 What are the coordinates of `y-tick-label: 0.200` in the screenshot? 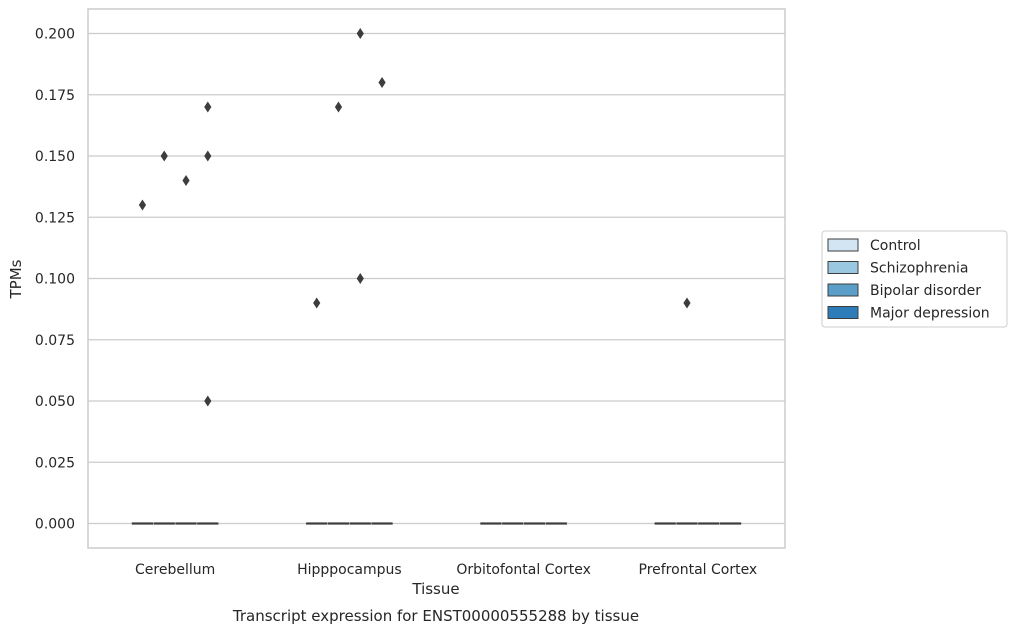 It's located at (55, 35).